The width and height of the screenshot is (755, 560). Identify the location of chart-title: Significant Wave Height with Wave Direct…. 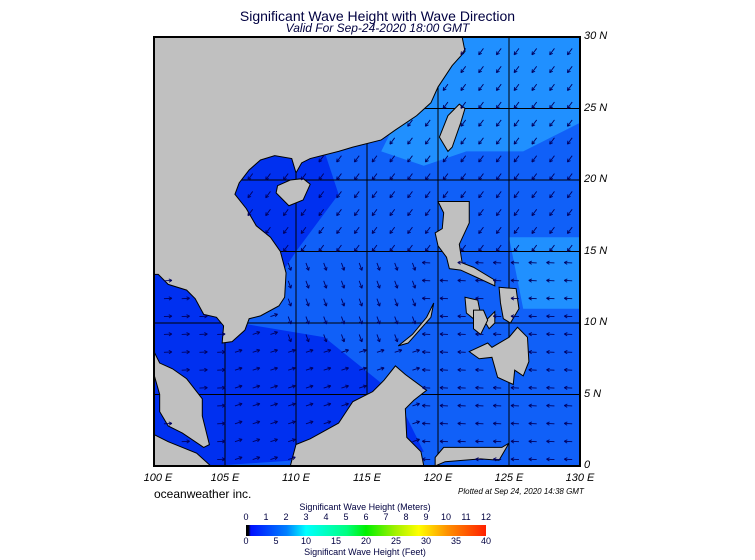
(377, 16).